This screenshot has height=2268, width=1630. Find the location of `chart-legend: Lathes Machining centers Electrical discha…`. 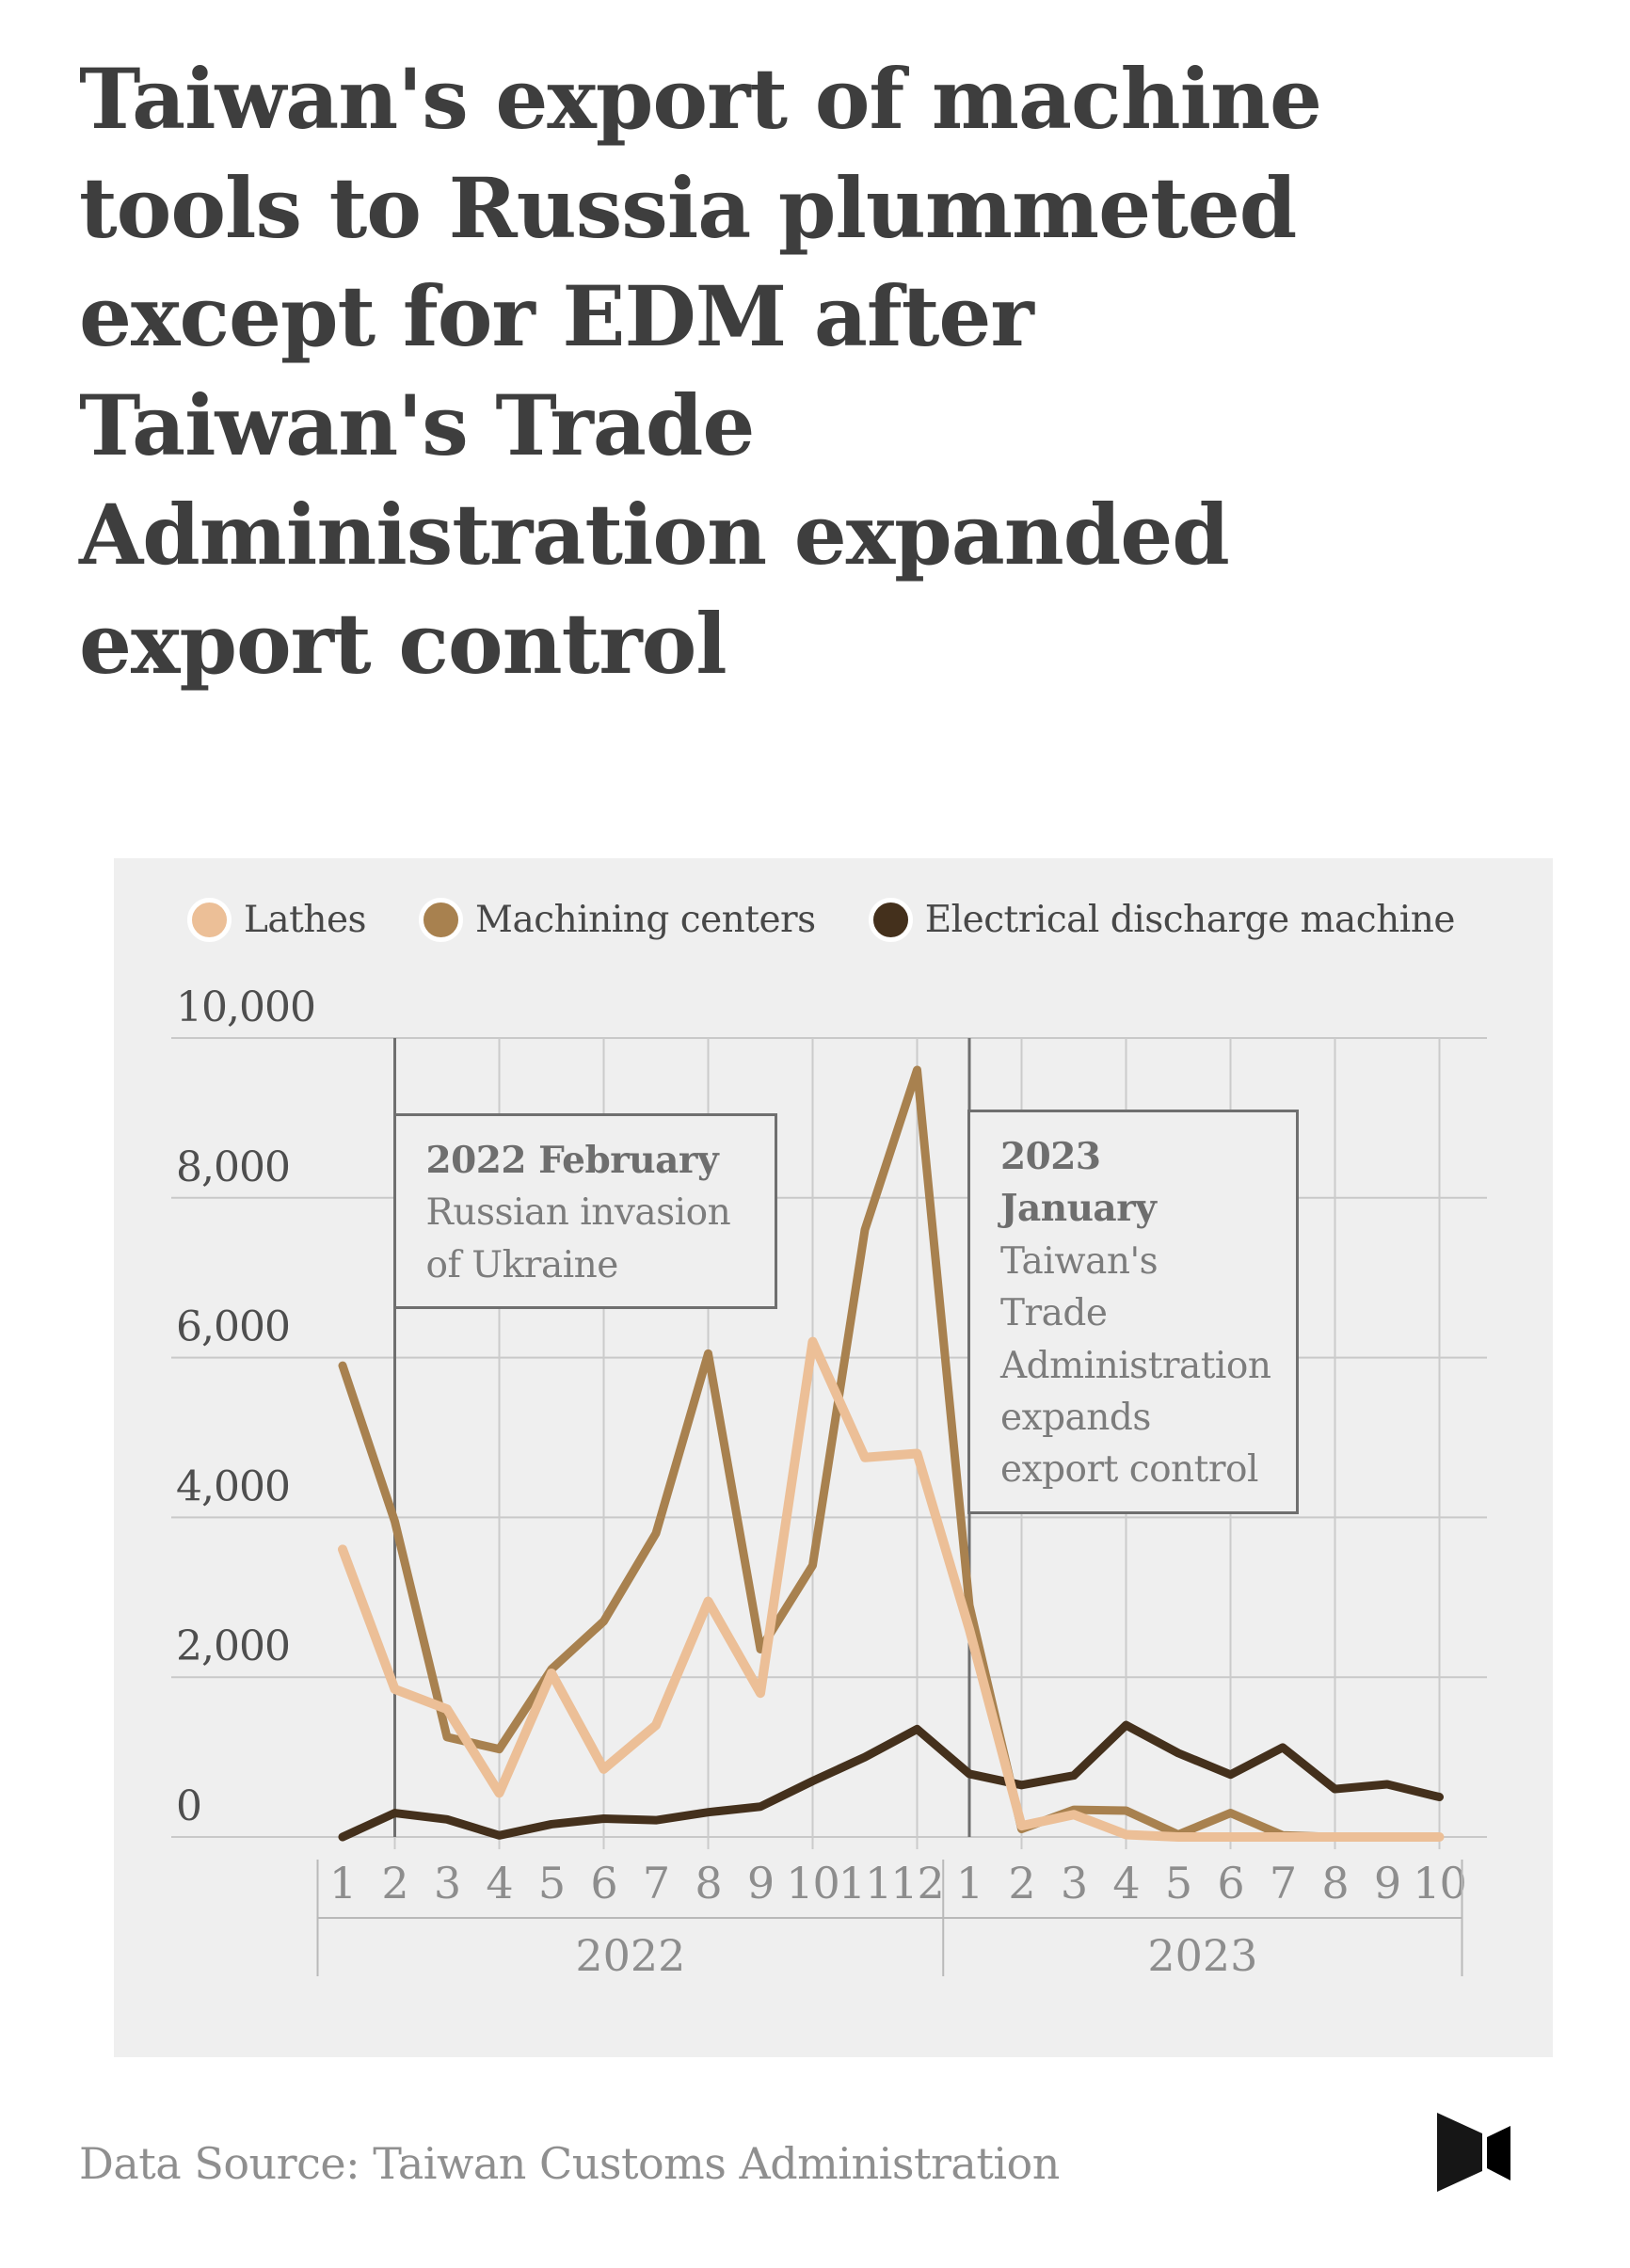

chart-legend: Lathes Machining centers Electrical discha… is located at coordinates (821, 920).